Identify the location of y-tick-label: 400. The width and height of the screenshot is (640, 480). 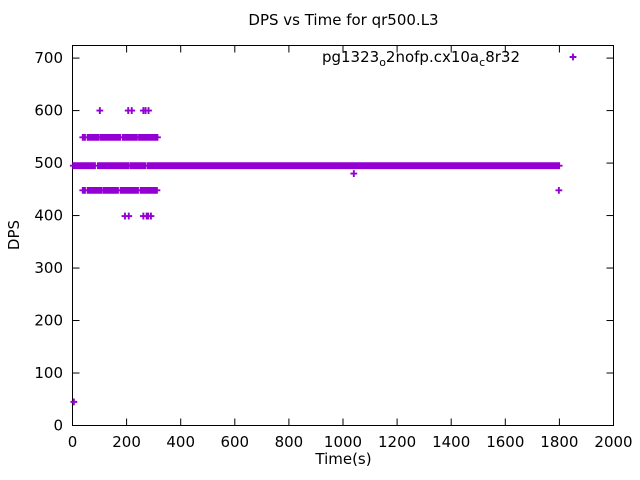
(48, 216).